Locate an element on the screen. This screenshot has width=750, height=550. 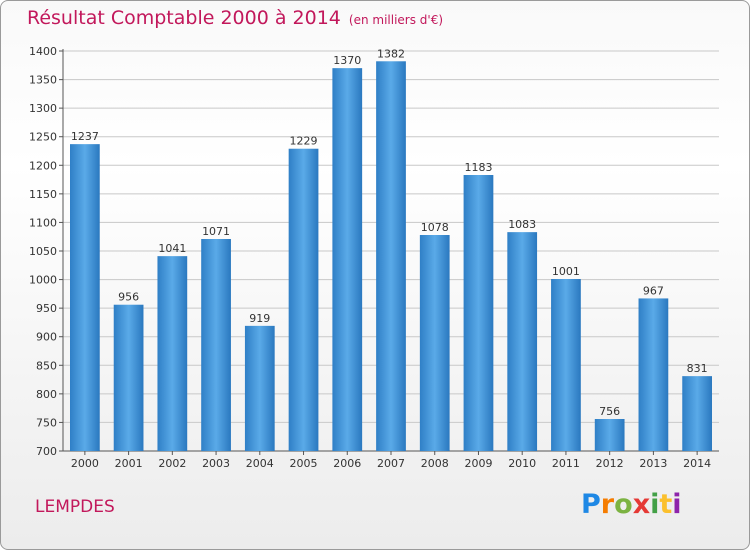
x-tick-label-2006: 2006 is located at coordinates (347, 463).